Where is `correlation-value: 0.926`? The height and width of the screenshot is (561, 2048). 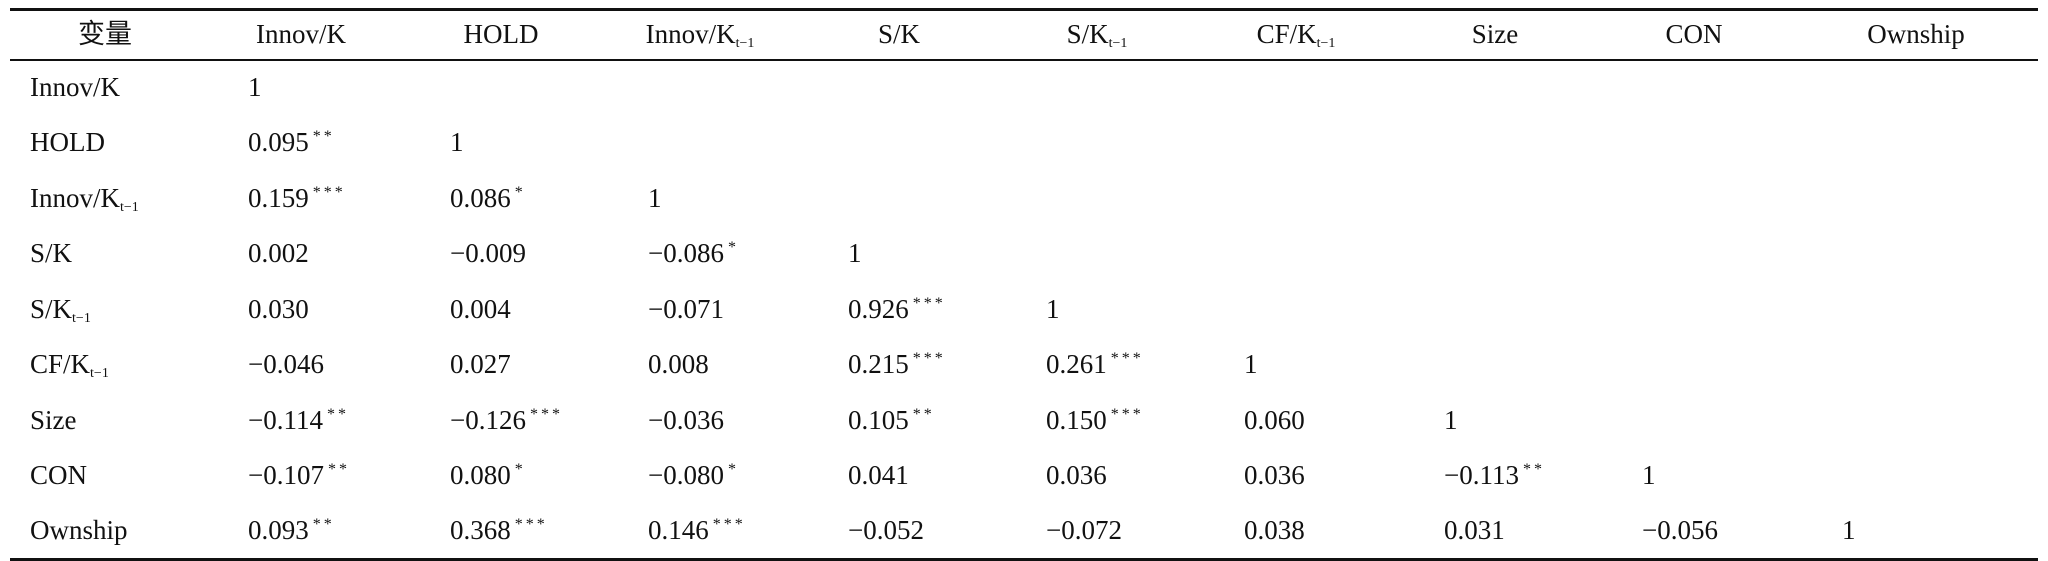
correlation-value: 0.926 is located at coordinates (878, 308).